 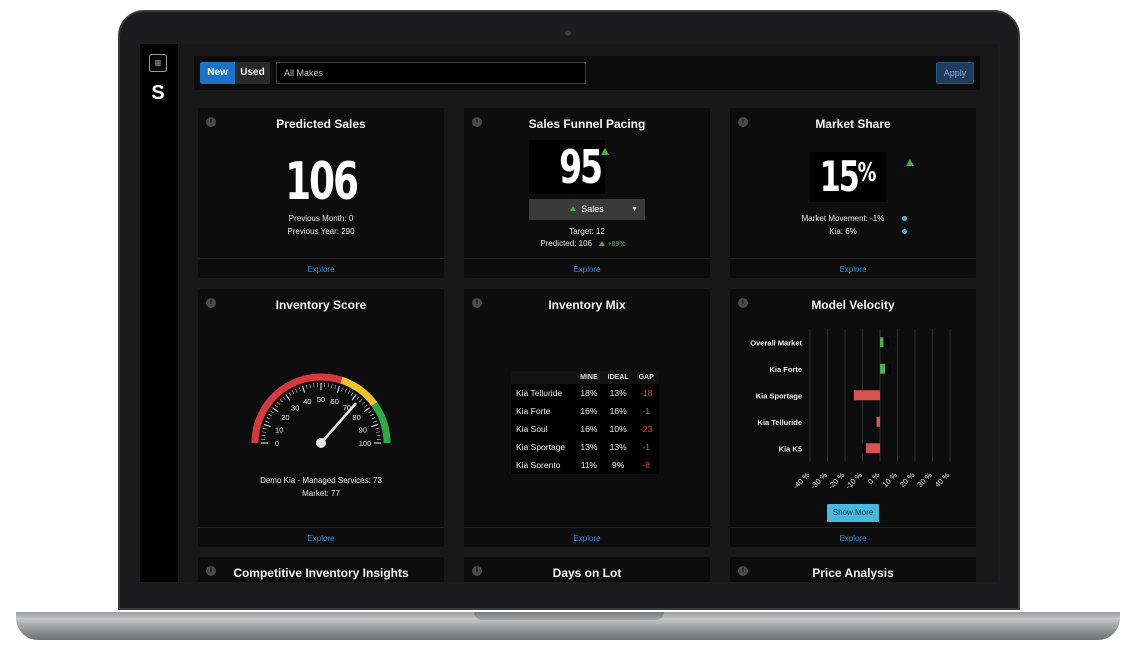 I want to click on days-on-lot-card: i Days on Lot, so click(x=587, y=569).